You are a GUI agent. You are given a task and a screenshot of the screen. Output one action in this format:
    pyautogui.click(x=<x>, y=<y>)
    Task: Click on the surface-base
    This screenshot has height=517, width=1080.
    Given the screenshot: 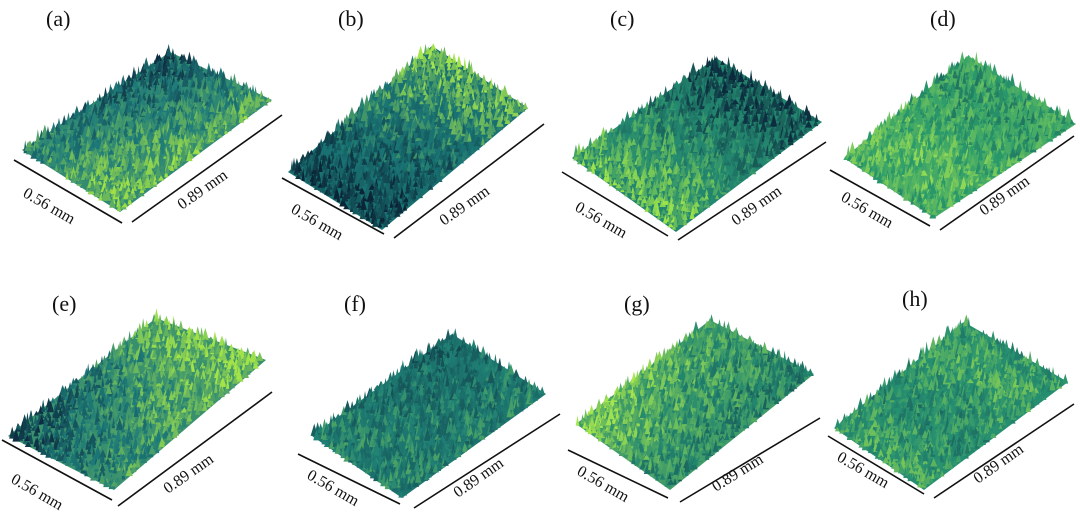 What is the action you would take?
    pyautogui.click(x=697, y=145)
    